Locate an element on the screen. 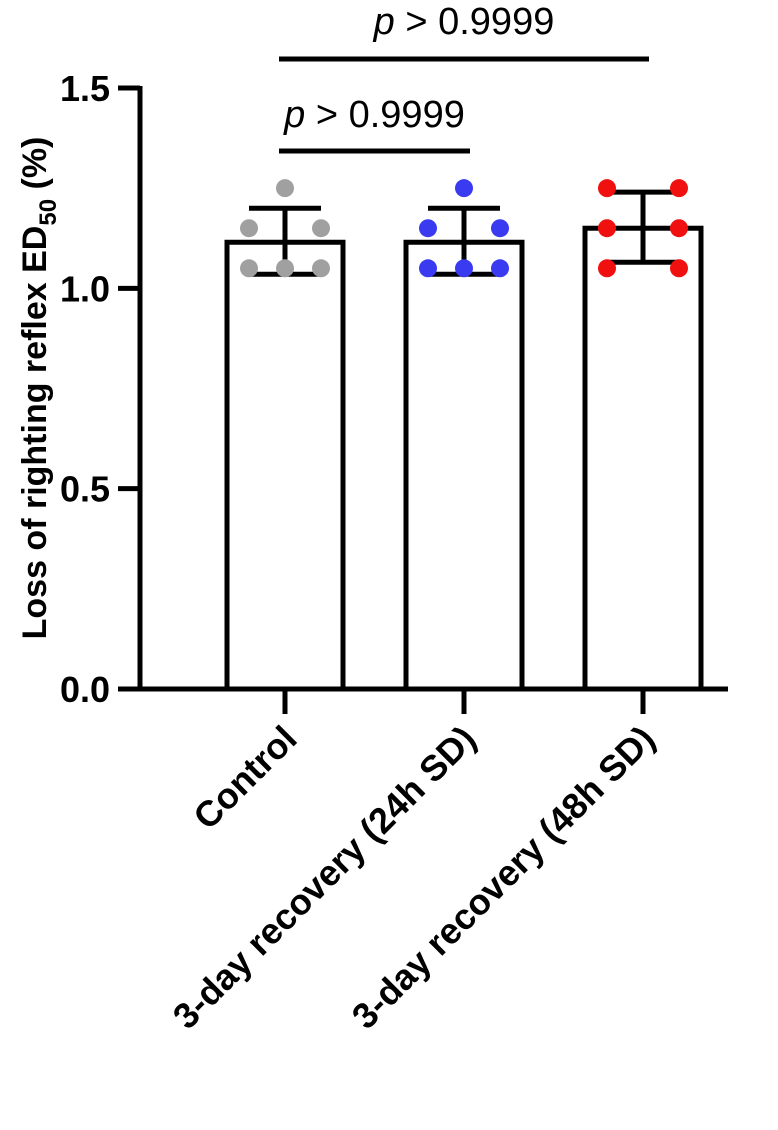 This screenshot has width=778, height=1130. y-axis-label-main: Loss of righting reflex ED is located at coordinates (35, 433).